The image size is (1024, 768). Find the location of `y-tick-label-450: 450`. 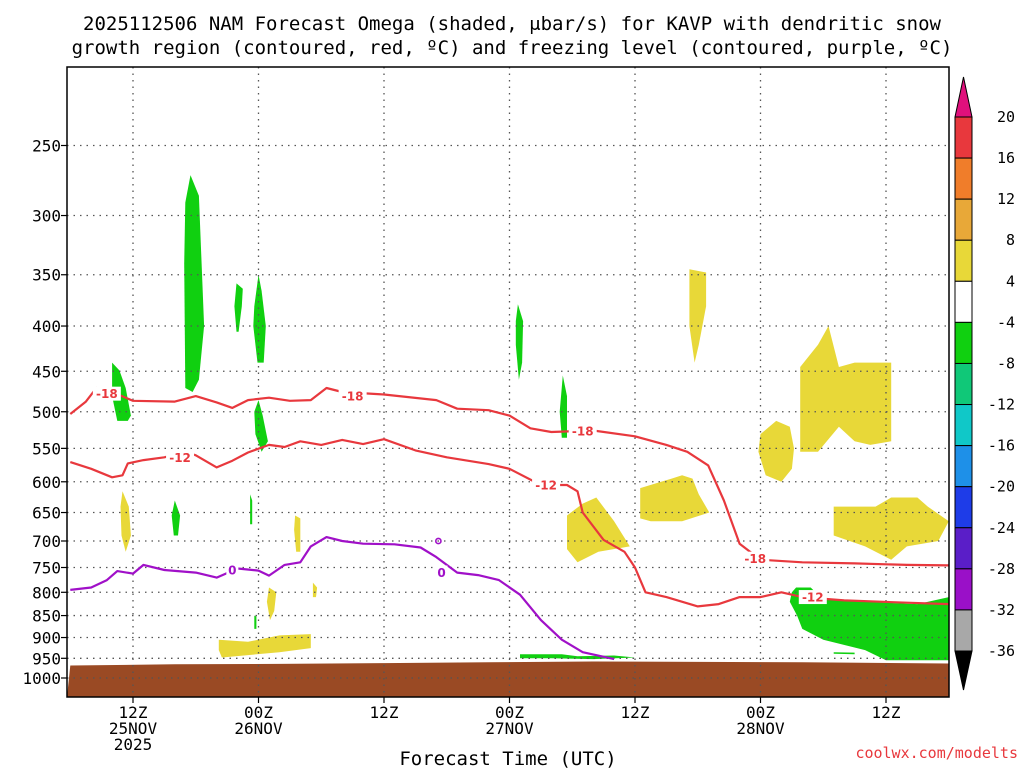

y-tick-label-450: 450 is located at coordinates (46, 371).